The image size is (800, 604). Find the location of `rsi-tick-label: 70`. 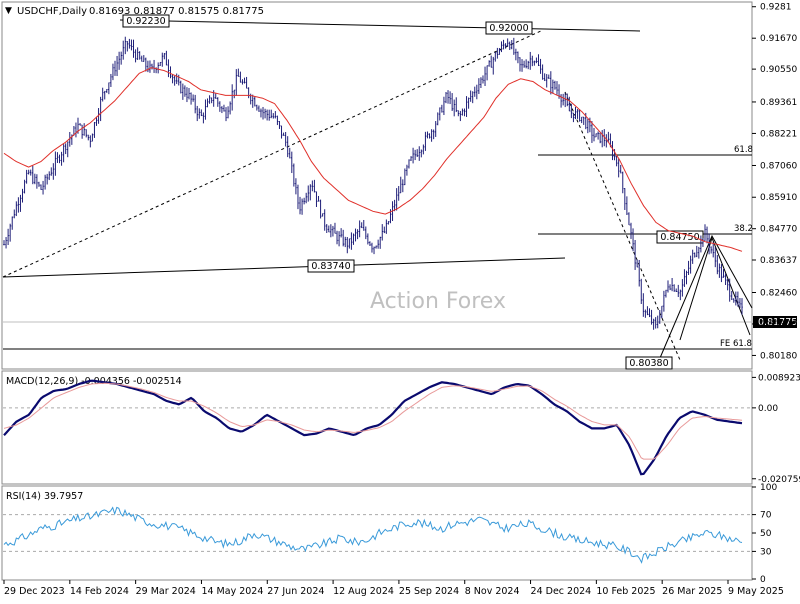

rsi-tick-label: 70 is located at coordinates (766, 516).